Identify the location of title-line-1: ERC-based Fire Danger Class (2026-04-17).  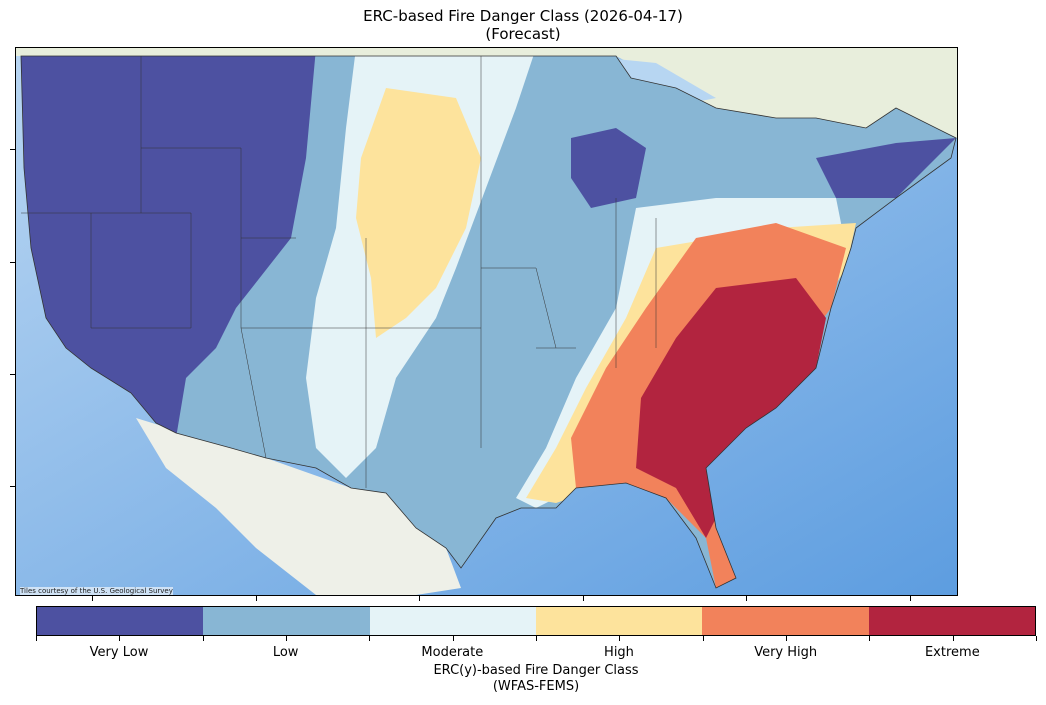
(523, 16).